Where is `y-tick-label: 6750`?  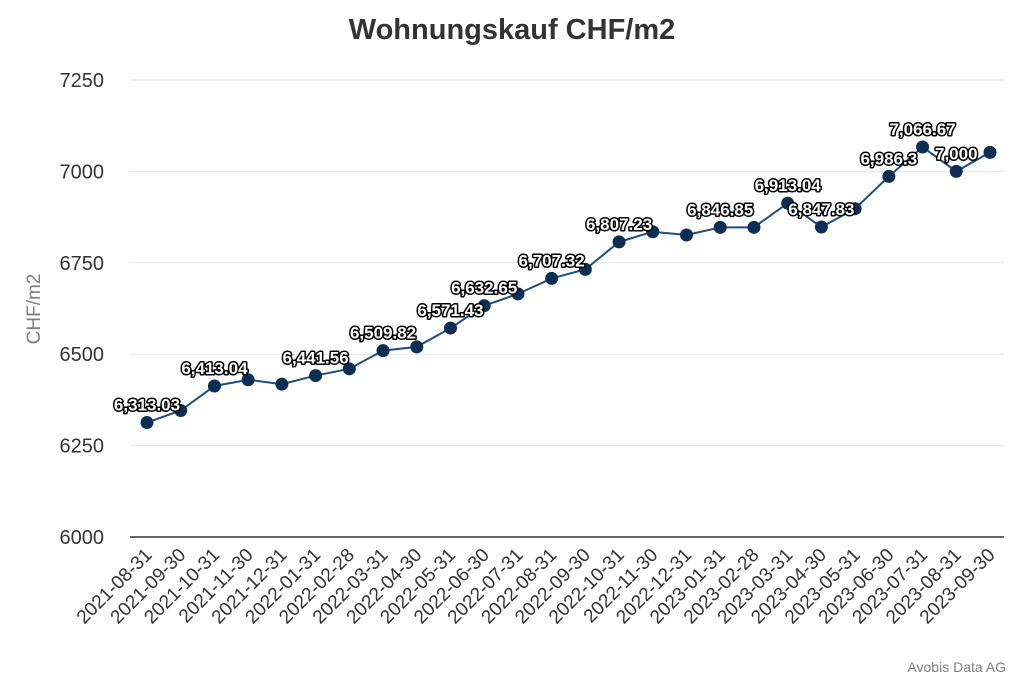 y-tick-label: 6750 is located at coordinates (82, 264).